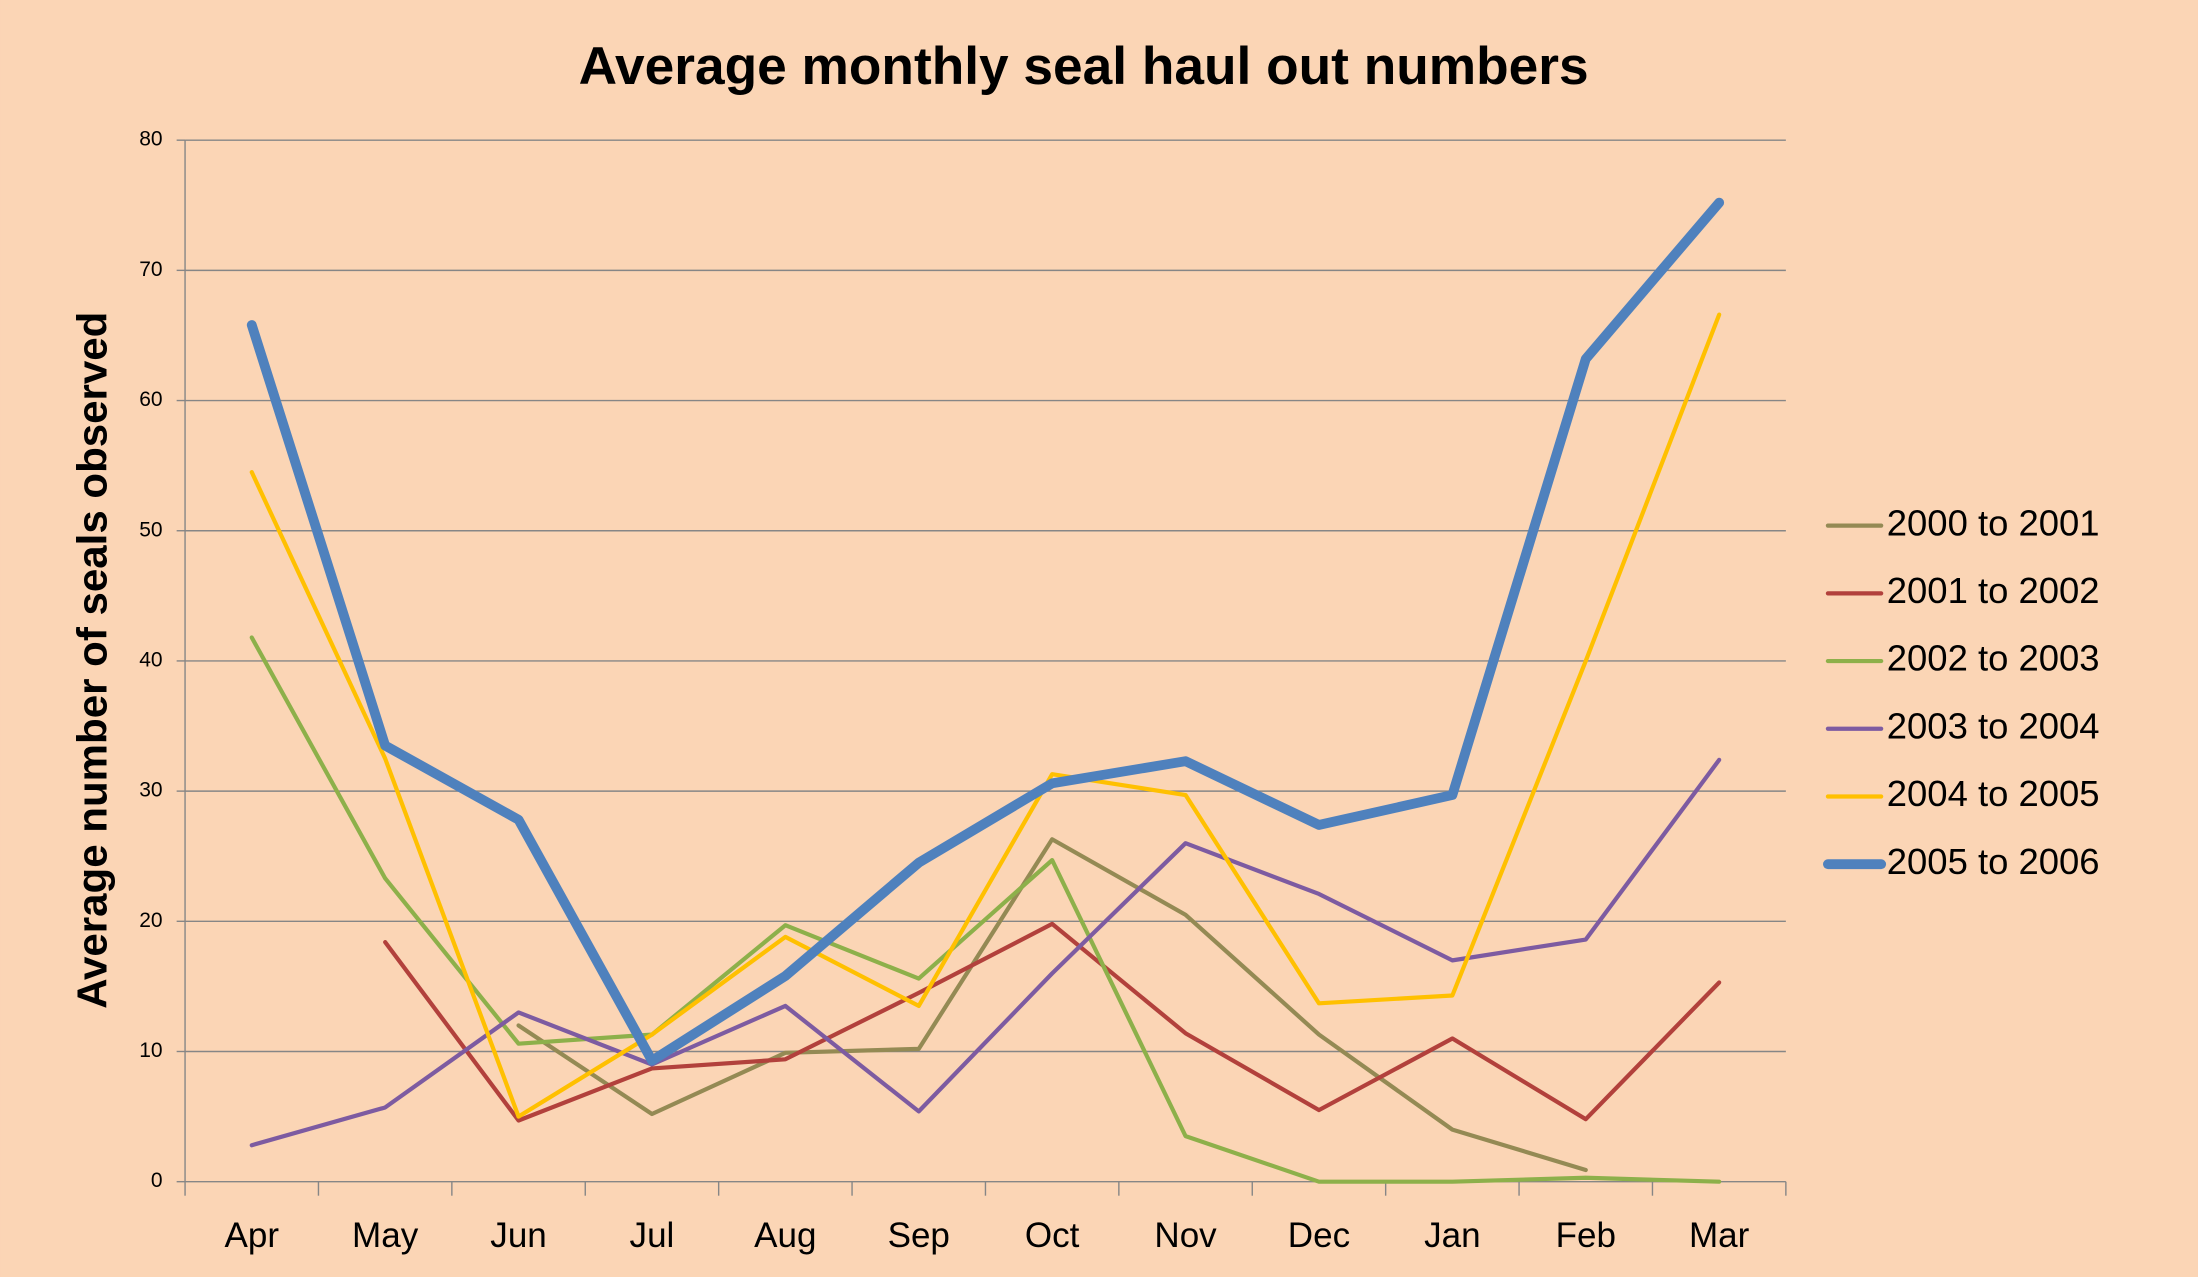  I want to click on legend-label: 2003 to 2004, so click(1993, 725).